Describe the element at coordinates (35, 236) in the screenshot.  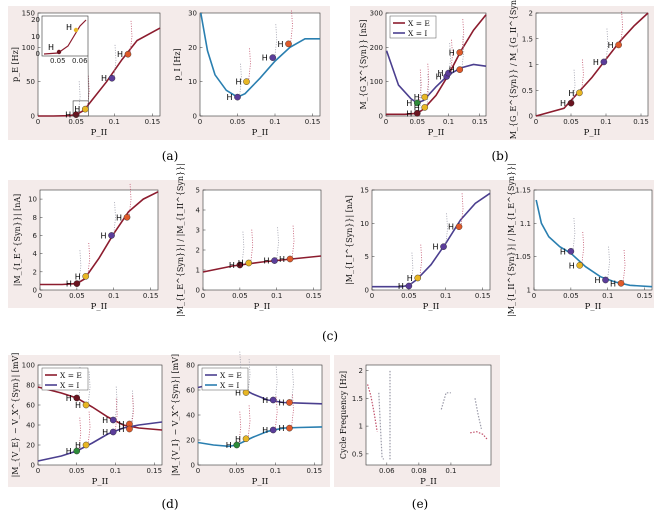
I see `y-tick-label: 6` at that location.